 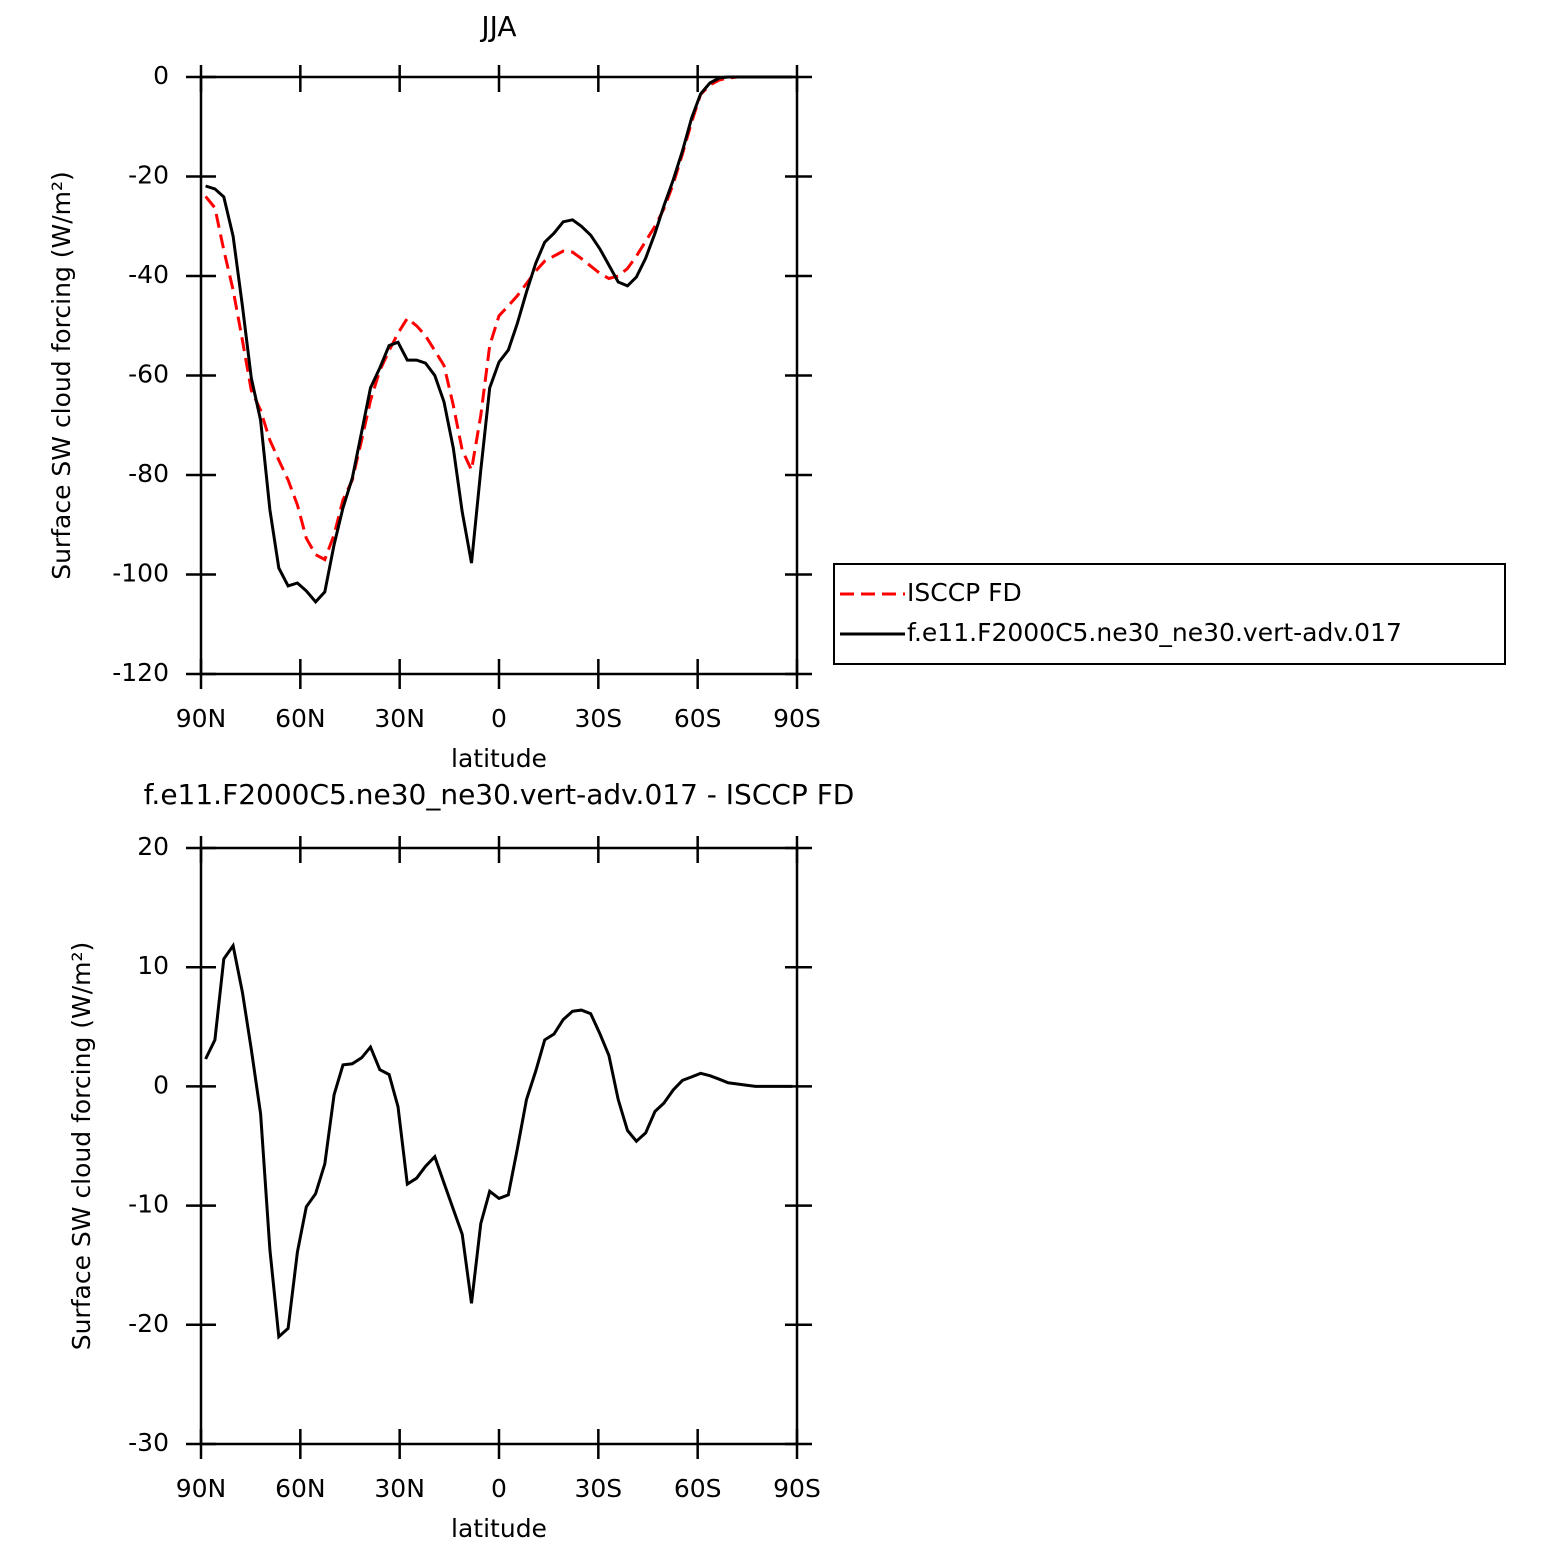 I want to click on y-tick-label: -10, so click(x=148, y=1204).